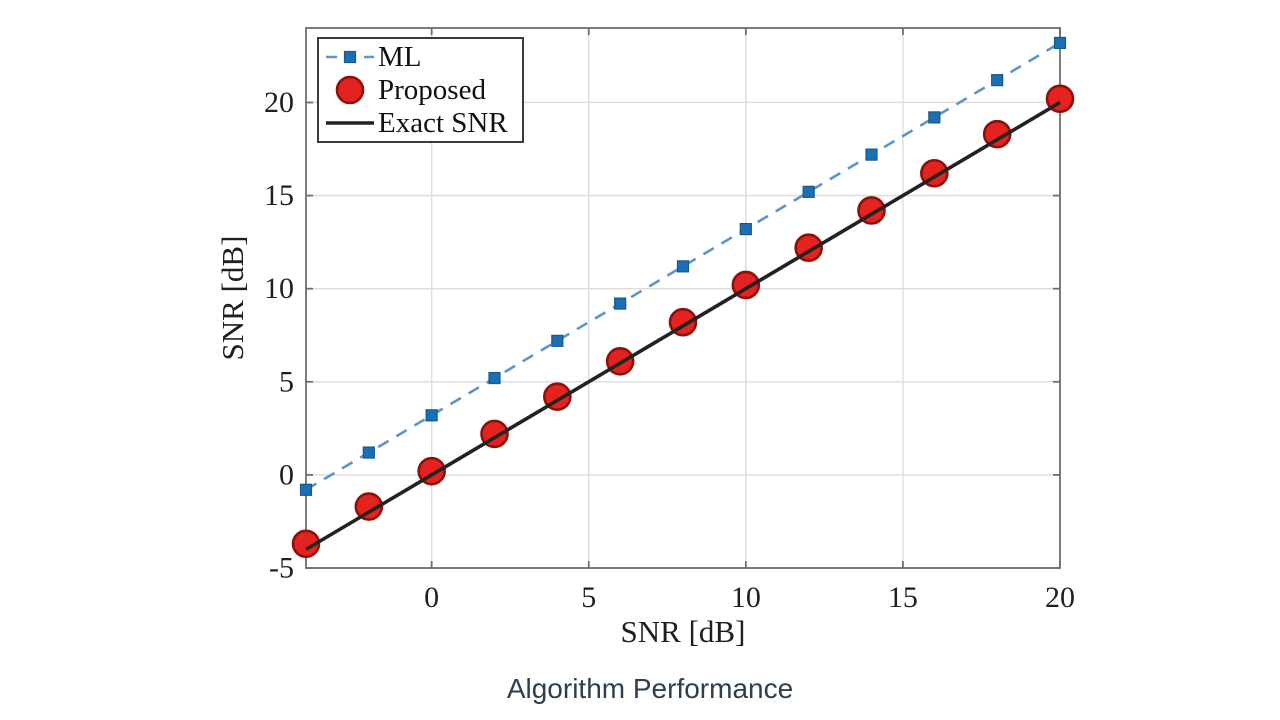  What do you see at coordinates (350, 90) in the screenshot?
I see `legend-marker-proposed` at bounding box center [350, 90].